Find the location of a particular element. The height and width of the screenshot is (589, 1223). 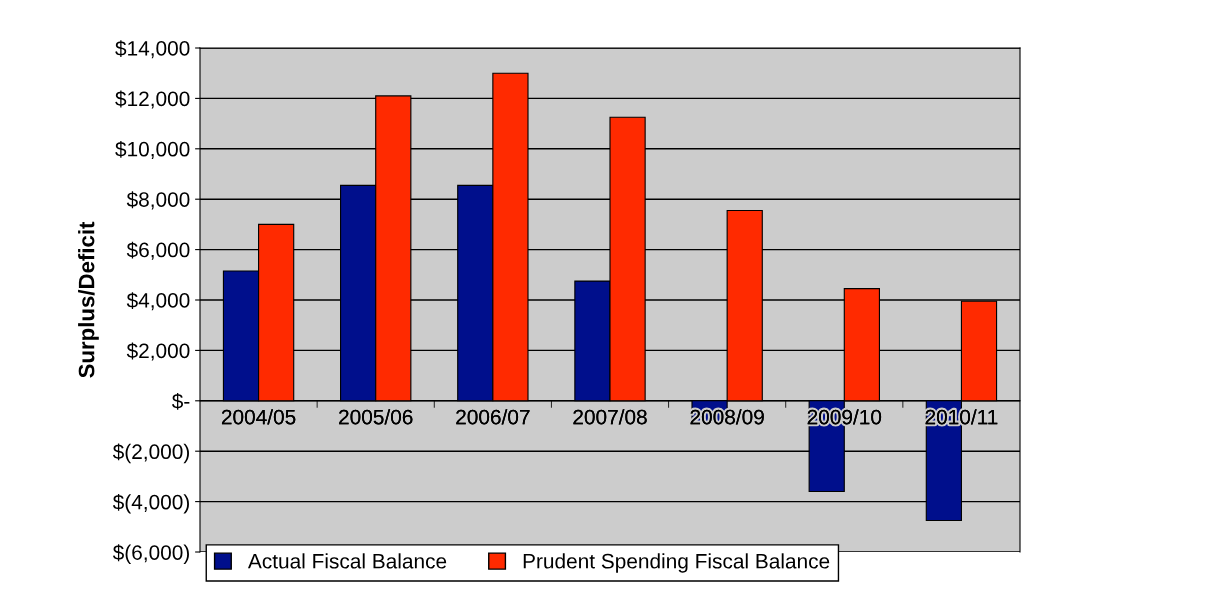

x-tick-label: 2005/06 is located at coordinates (376, 417).